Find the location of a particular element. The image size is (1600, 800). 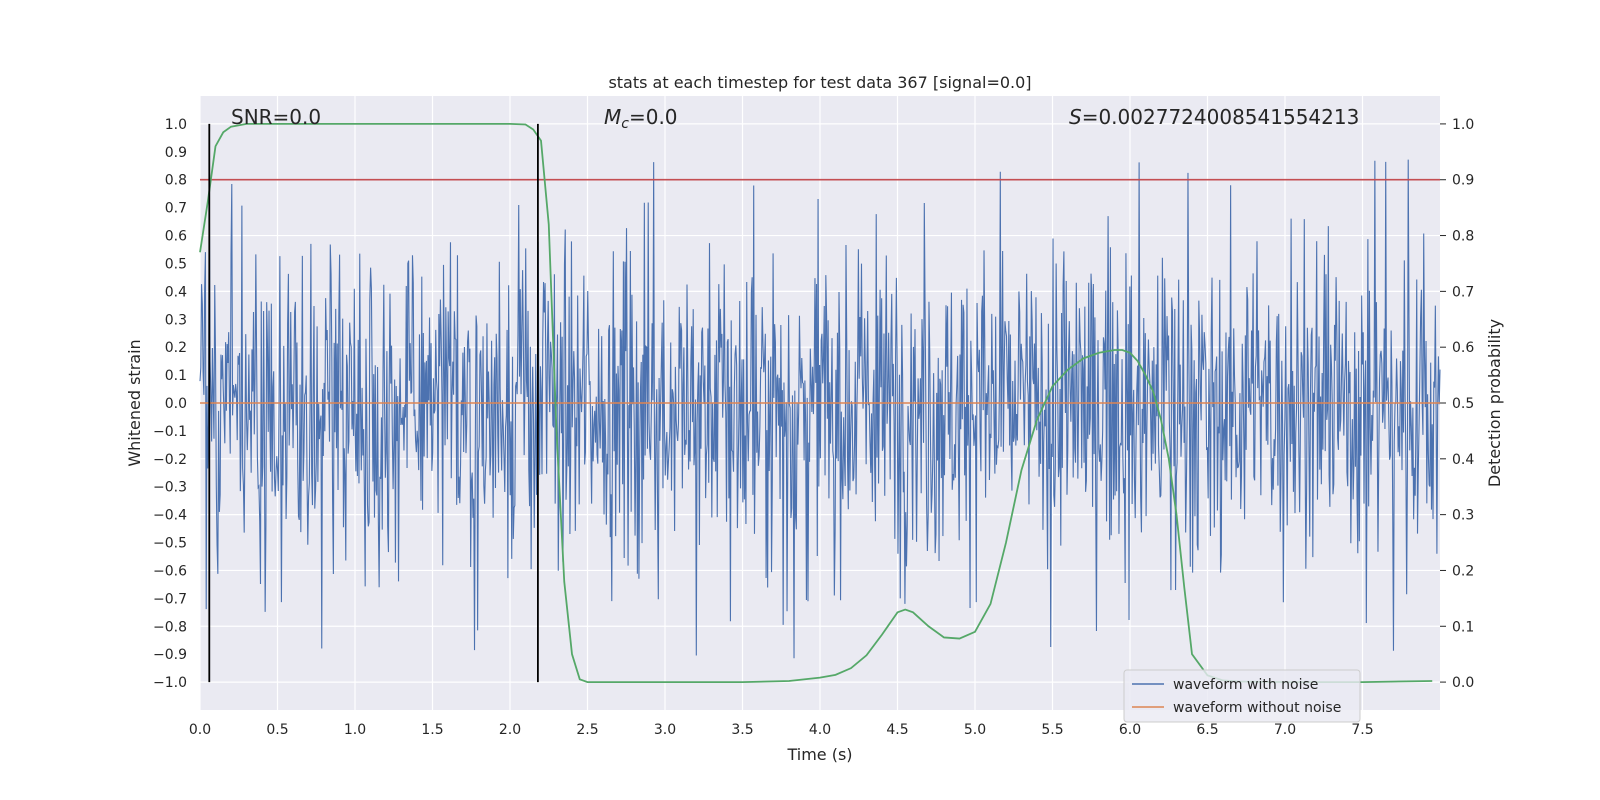

legend-label-noise: waveform with noise is located at coordinates (1245, 685).